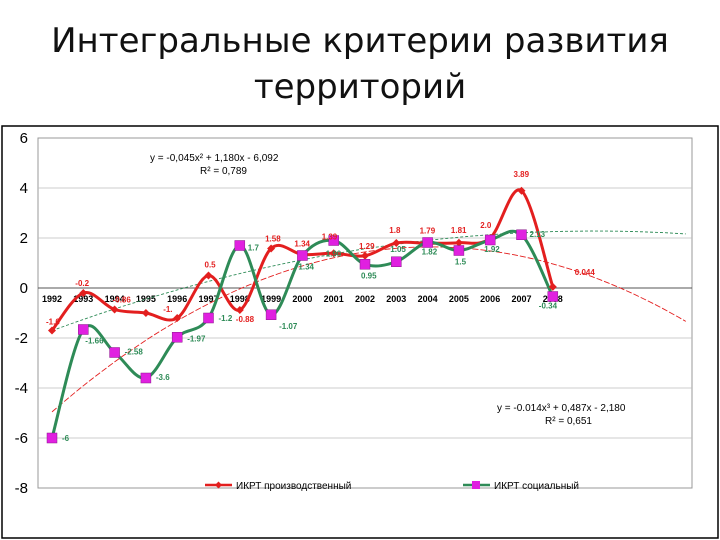 This screenshot has width=720, height=540. I want to click on x-tick-label: 1992, so click(52, 299).